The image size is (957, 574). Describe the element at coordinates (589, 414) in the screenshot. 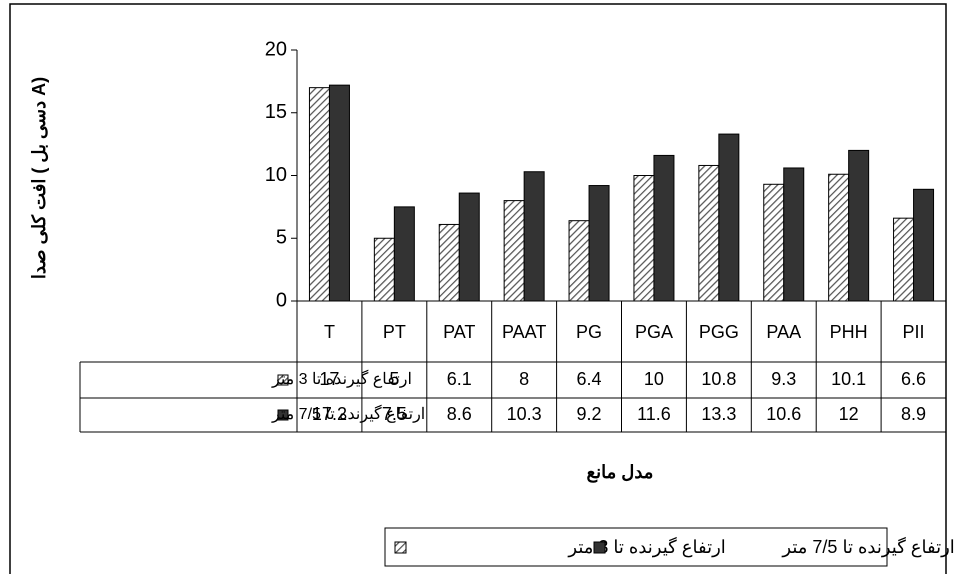

I see `table-value: 9.2` at that location.